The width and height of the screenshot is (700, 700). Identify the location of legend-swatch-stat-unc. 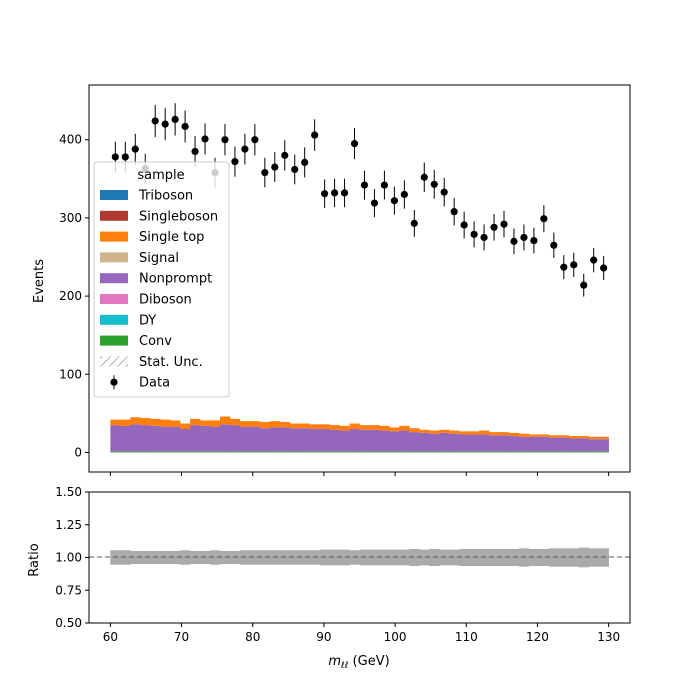
(114, 361).